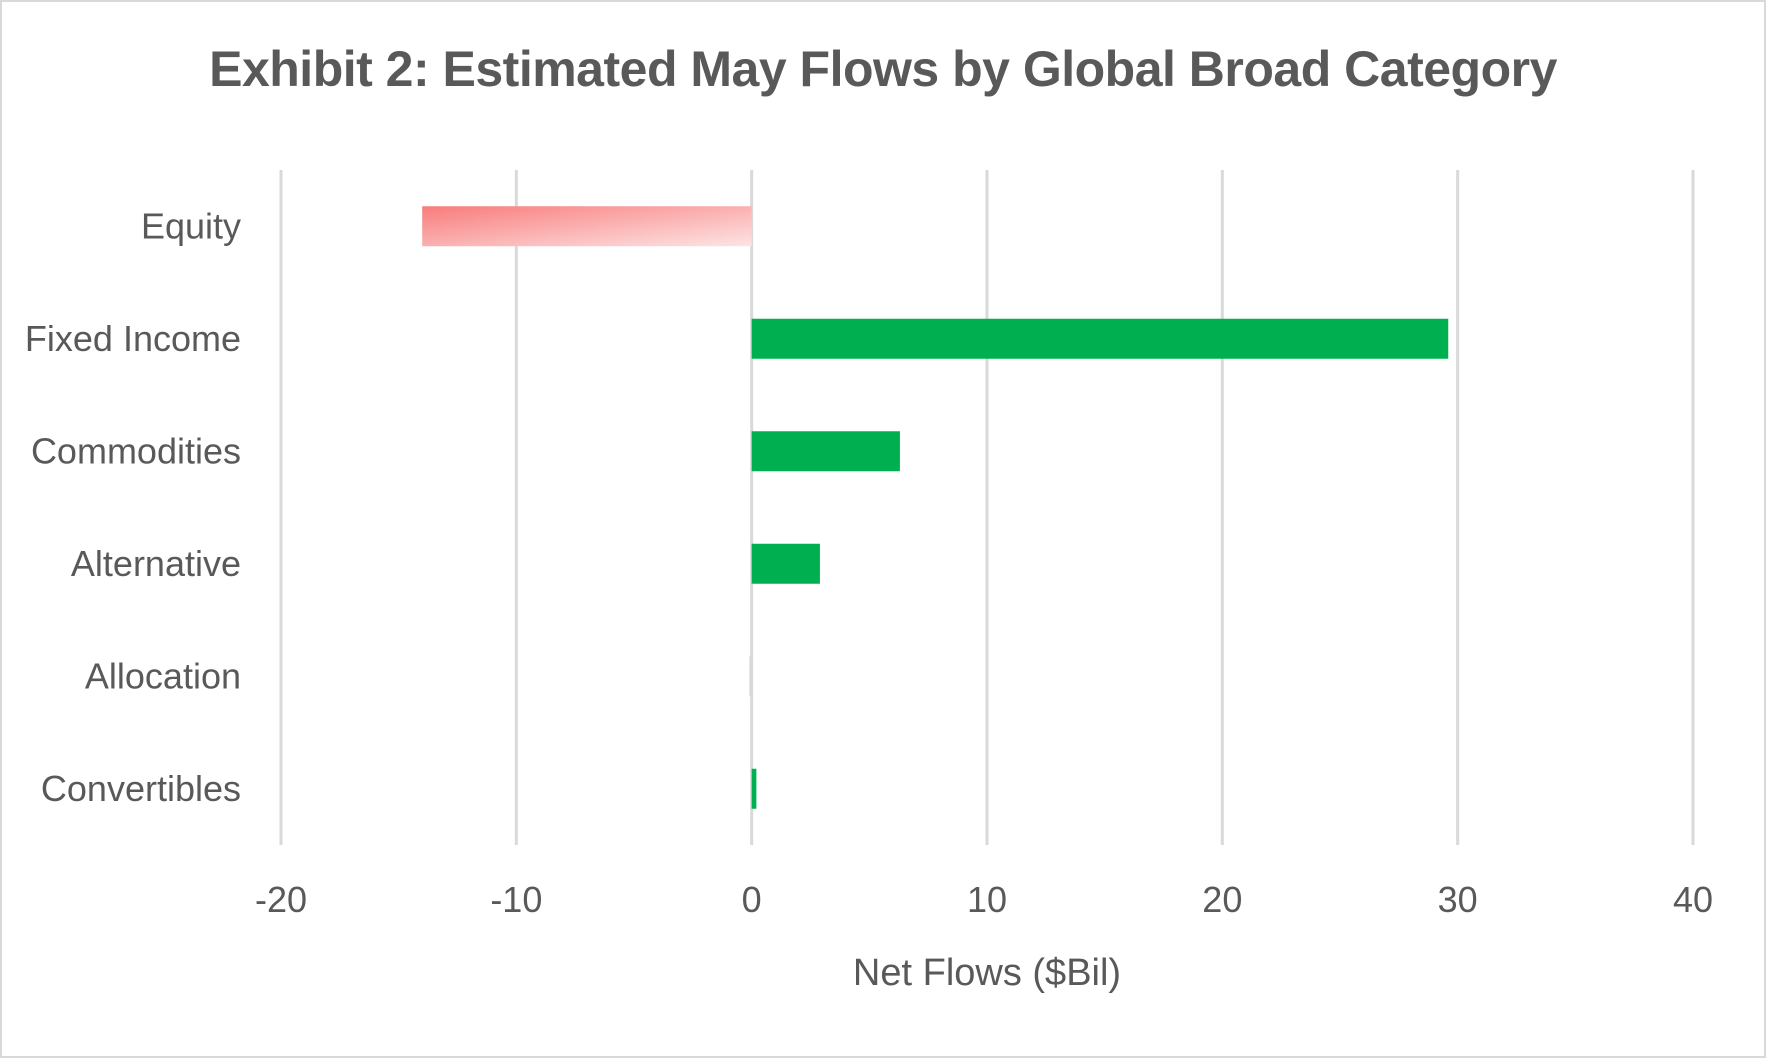 The height and width of the screenshot is (1058, 1766). What do you see at coordinates (141, 788) in the screenshot?
I see `category-label: Convertibles` at bounding box center [141, 788].